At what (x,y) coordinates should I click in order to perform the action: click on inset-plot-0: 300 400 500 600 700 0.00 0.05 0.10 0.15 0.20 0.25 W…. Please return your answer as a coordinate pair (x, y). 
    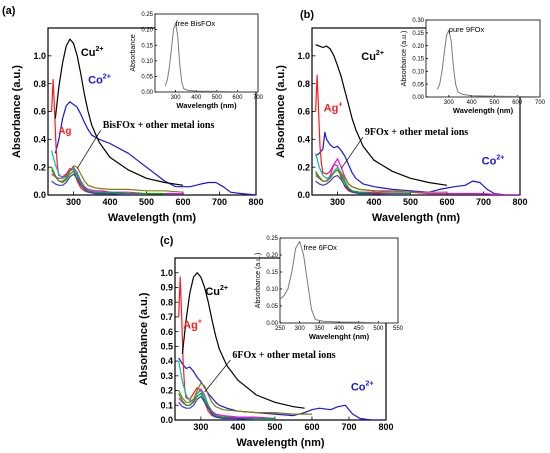
    Looking at the image, I should click on (197, 61).